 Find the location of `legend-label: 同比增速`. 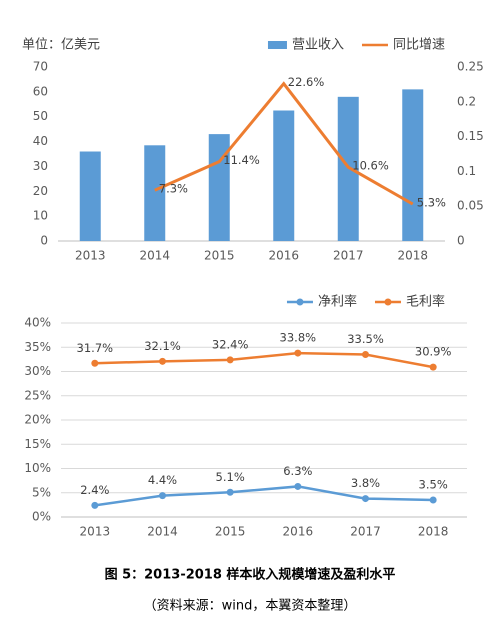

legend-label: 同比增速 is located at coordinates (419, 45).